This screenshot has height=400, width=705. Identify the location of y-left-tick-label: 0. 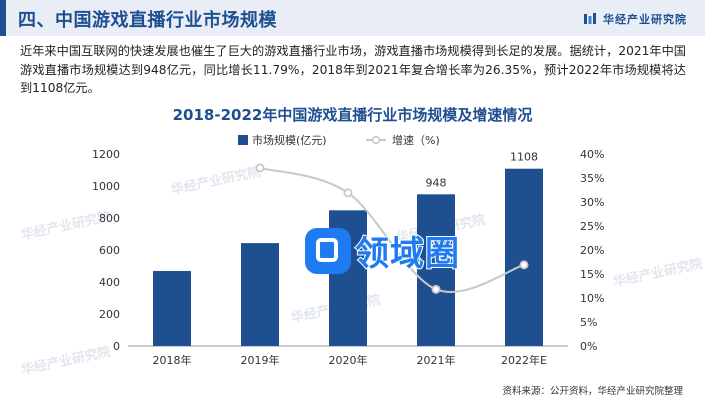
(116, 346).